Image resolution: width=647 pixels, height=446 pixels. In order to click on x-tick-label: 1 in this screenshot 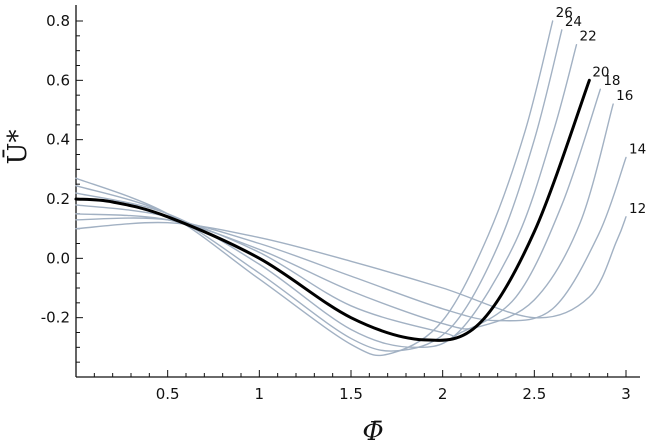, I will do `click(260, 394)`.